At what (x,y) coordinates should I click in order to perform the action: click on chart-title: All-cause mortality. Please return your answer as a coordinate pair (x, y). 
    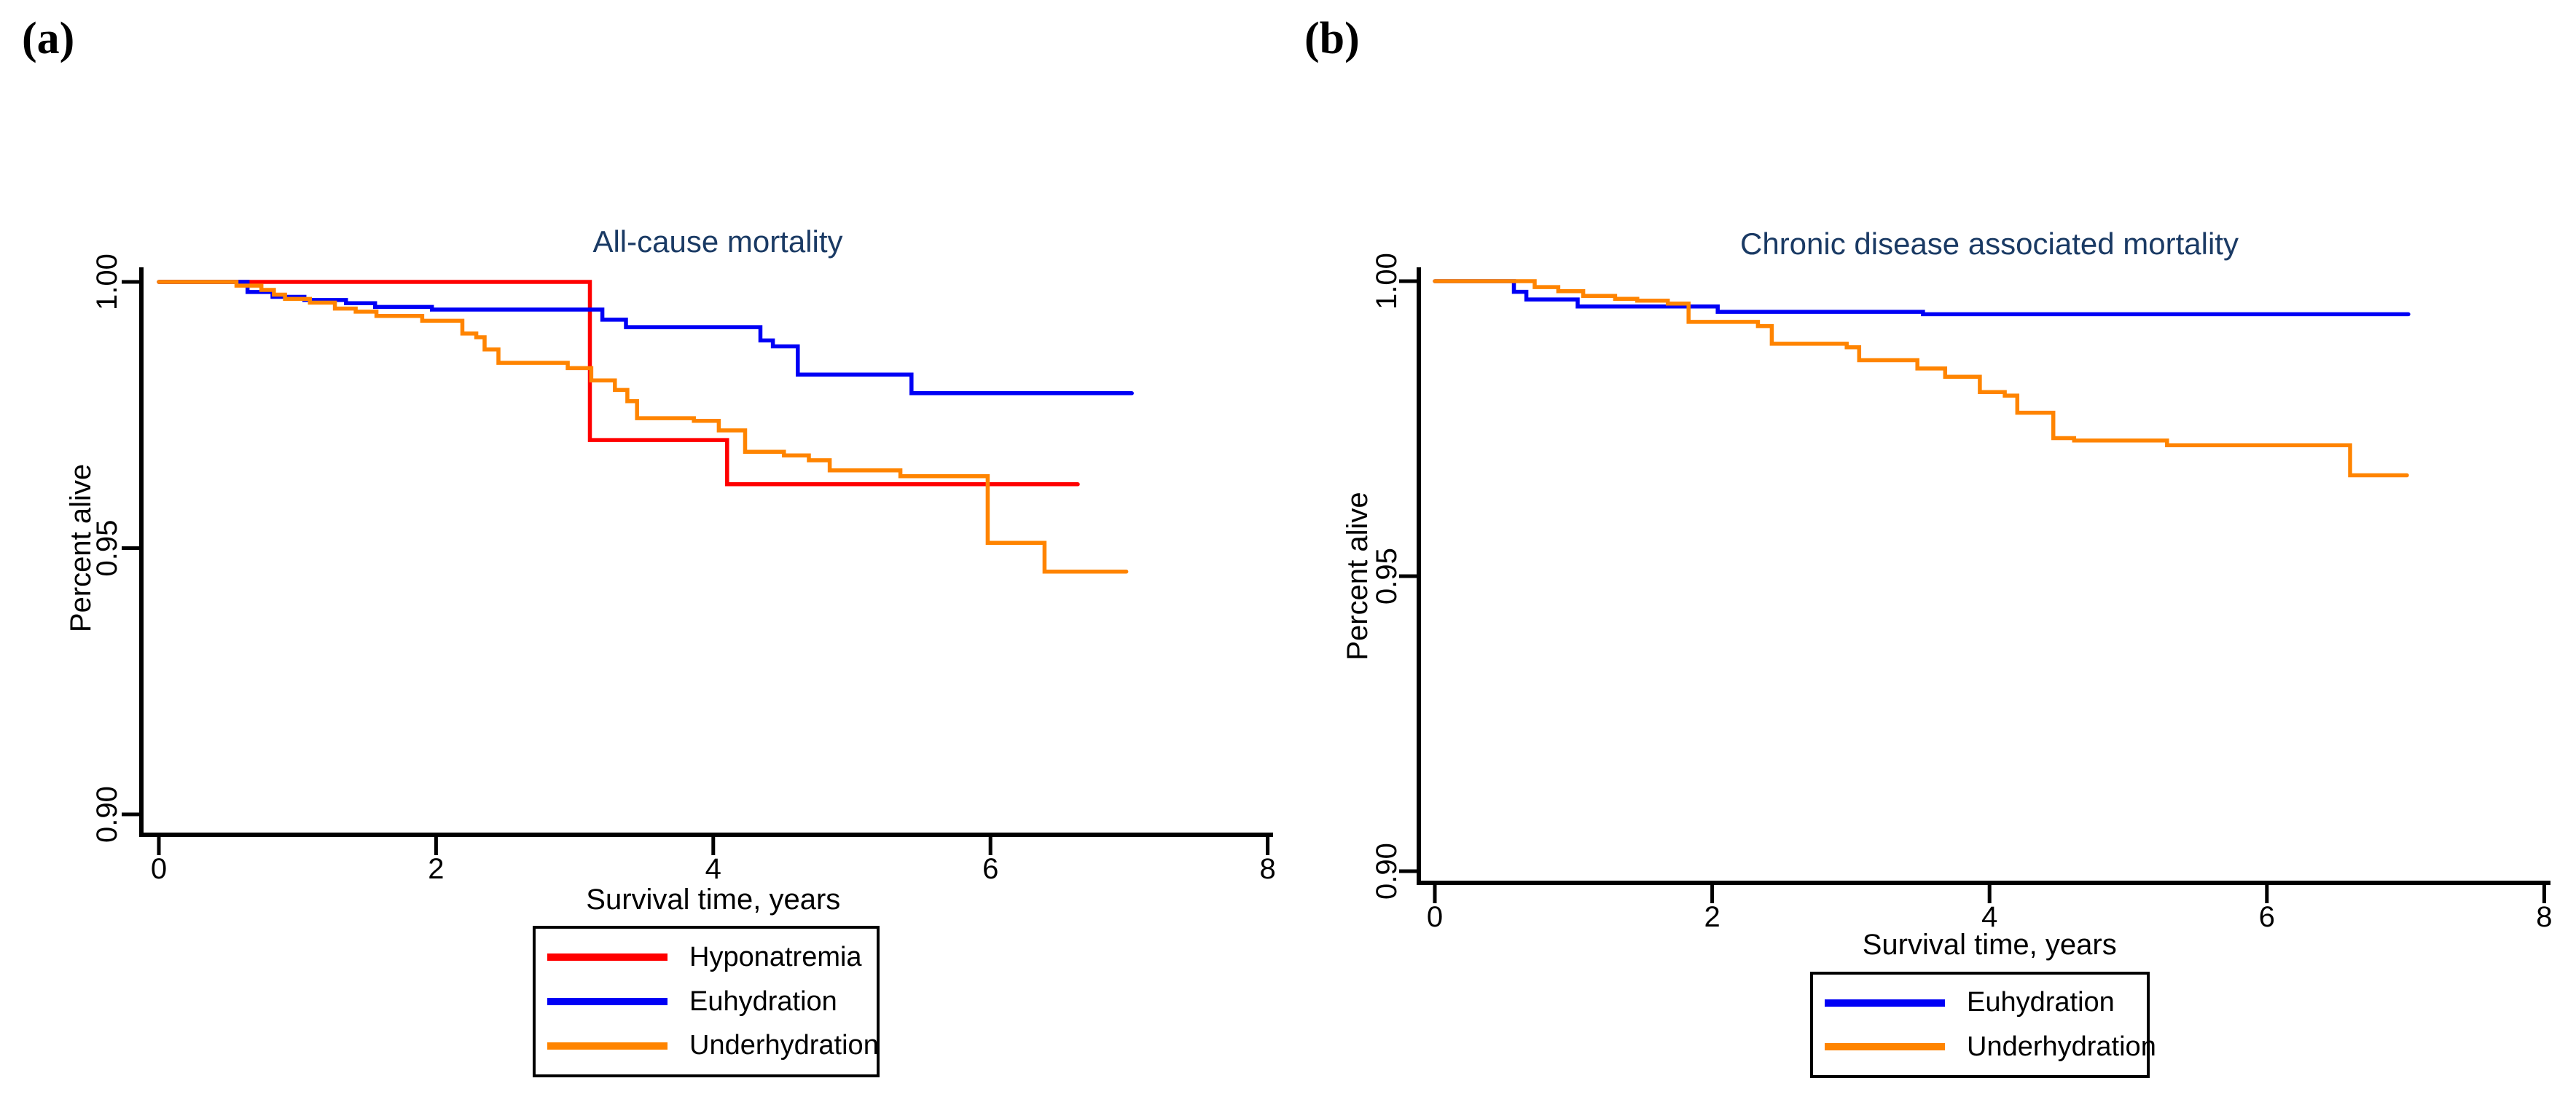
    Looking at the image, I should click on (717, 241).